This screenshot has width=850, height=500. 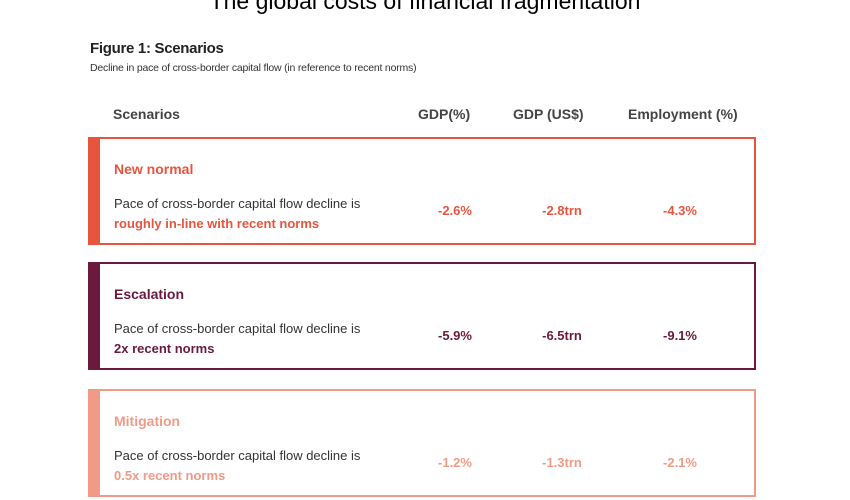 I want to click on description-highlight: 0.5x recent norms, so click(x=170, y=475).